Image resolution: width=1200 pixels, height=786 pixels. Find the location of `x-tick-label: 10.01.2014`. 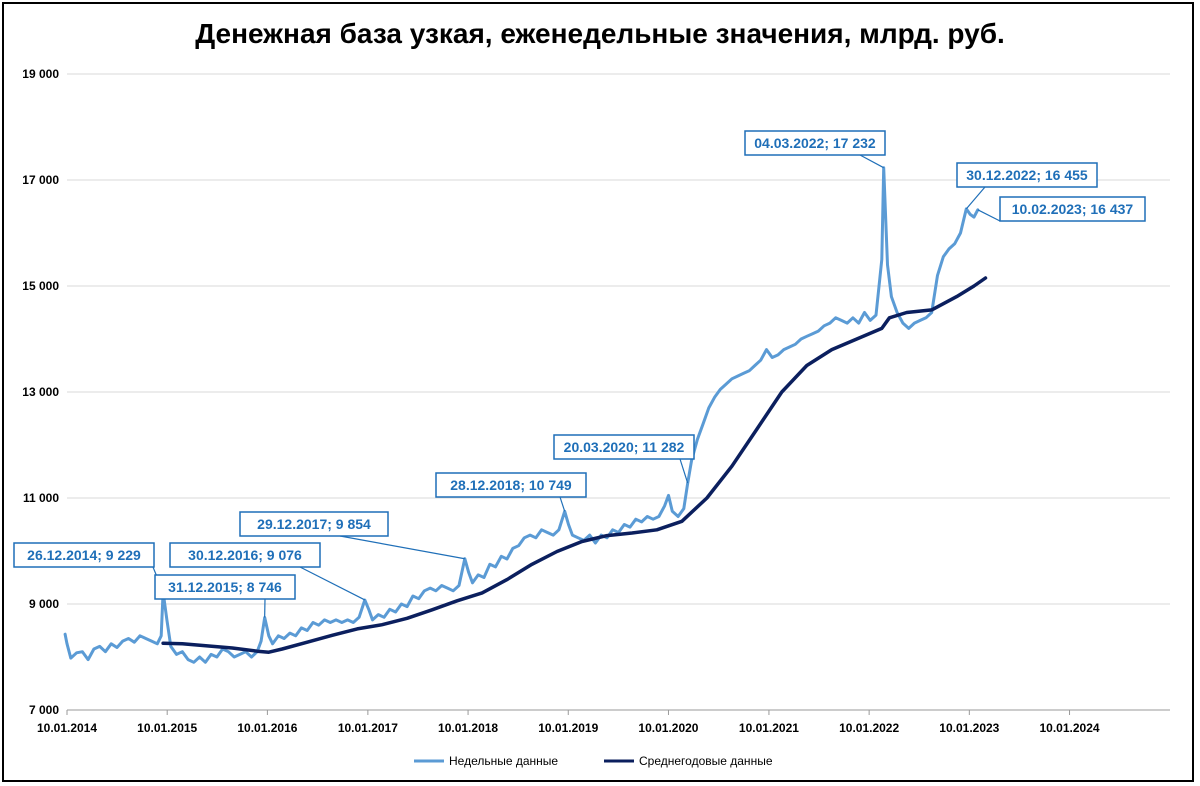

x-tick-label: 10.01.2014 is located at coordinates (67, 728).